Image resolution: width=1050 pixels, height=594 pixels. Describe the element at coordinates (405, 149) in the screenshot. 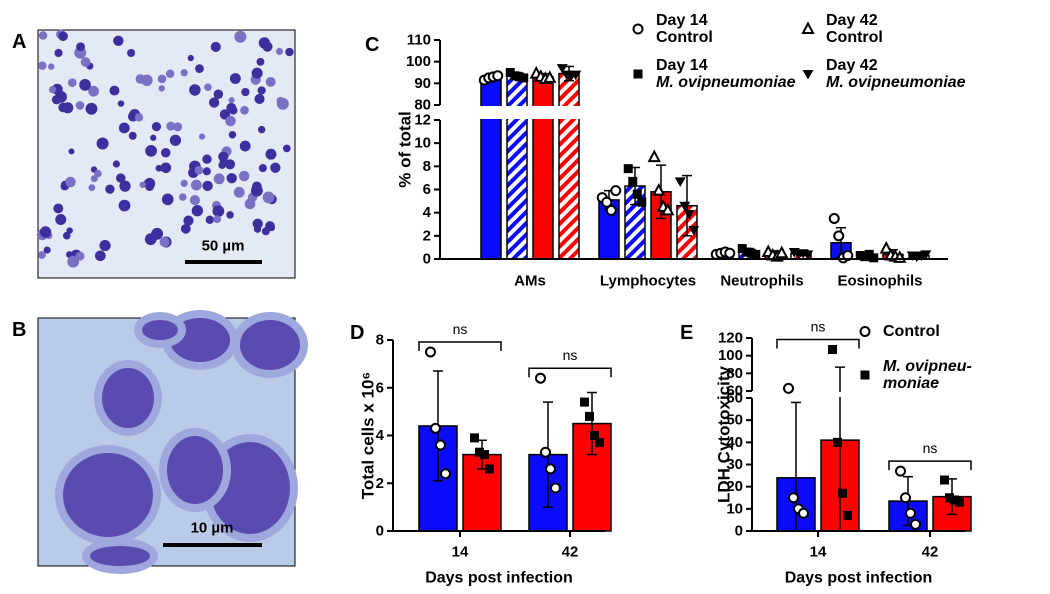

I see `y-axis-label: % of total` at that location.